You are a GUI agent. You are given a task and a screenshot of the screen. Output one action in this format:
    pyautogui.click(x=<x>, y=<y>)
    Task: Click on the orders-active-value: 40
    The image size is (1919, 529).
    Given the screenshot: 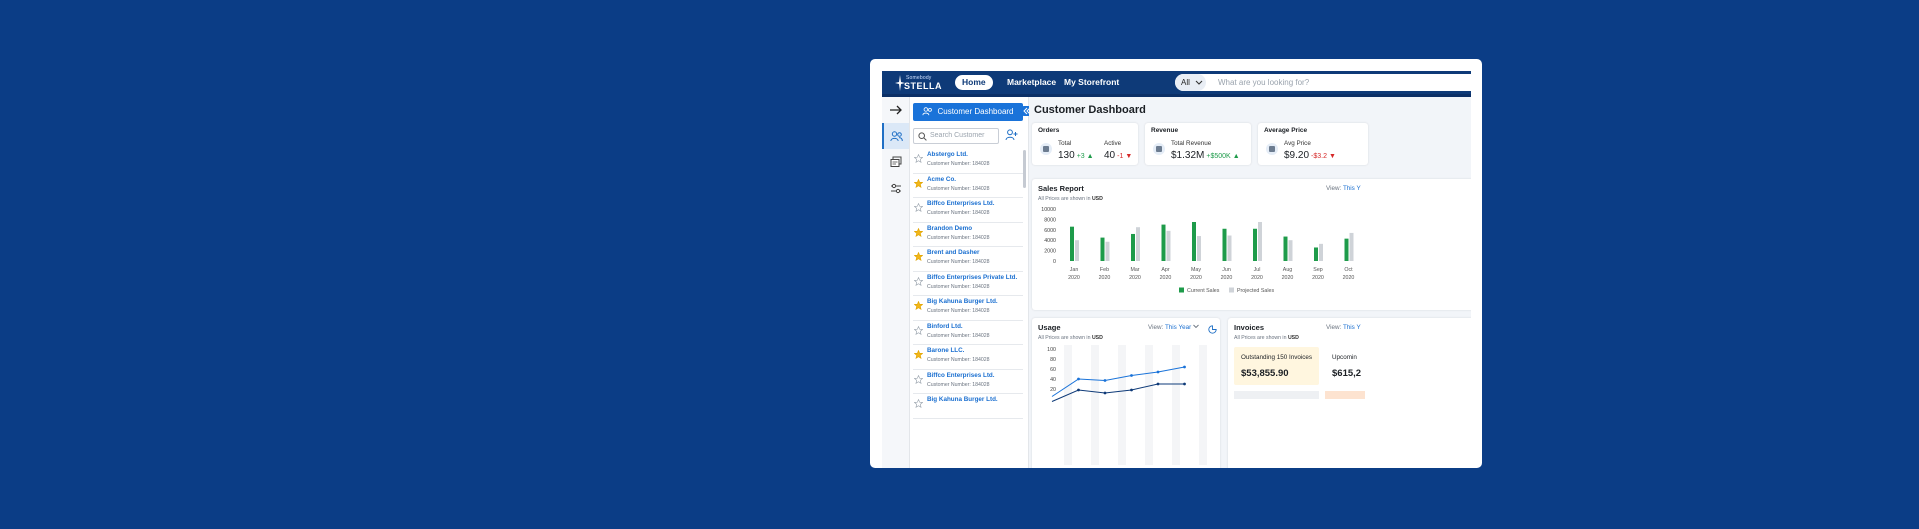 What is the action you would take?
    pyautogui.click(x=1110, y=155)
    